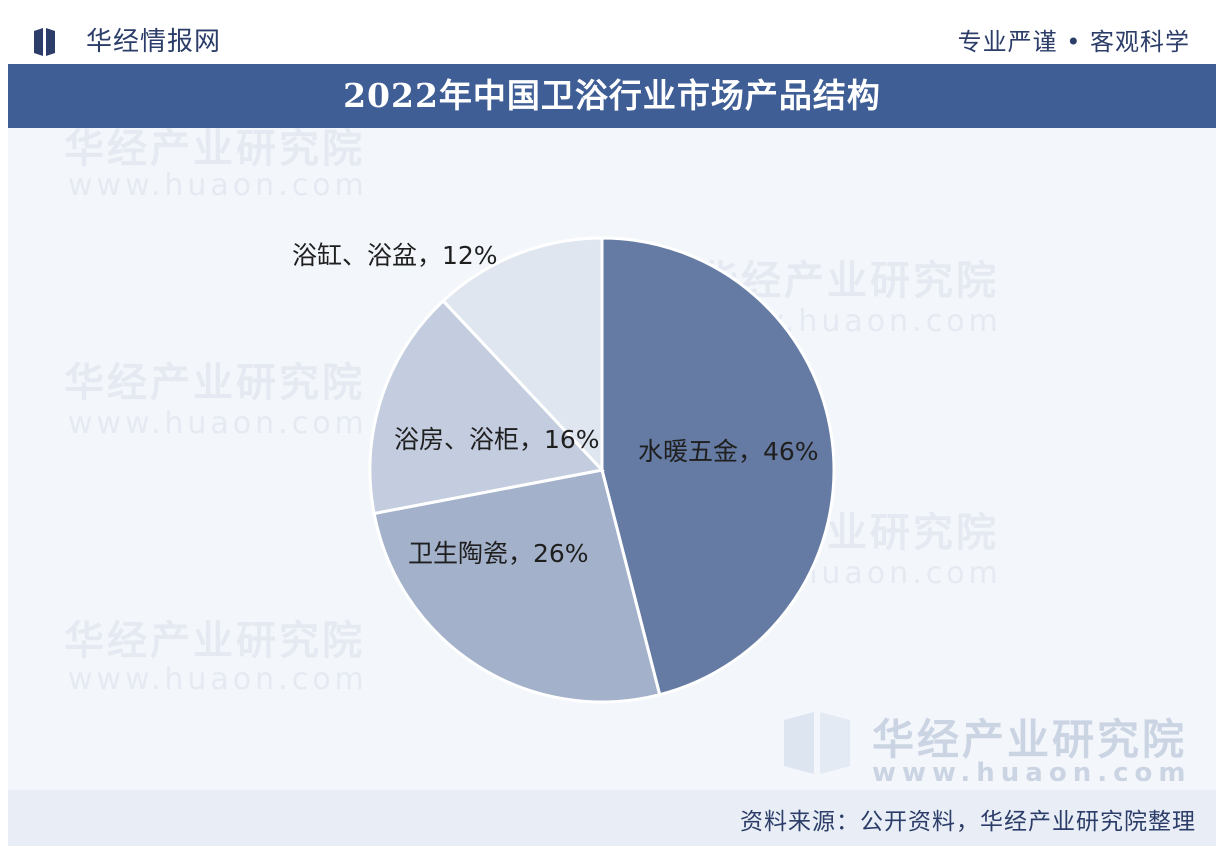  What do you see at coordinates (1030, 739) in the screenshot?
I see `watermark-logo-name: 华经产业研究院` at bounding box center [1030, 739].